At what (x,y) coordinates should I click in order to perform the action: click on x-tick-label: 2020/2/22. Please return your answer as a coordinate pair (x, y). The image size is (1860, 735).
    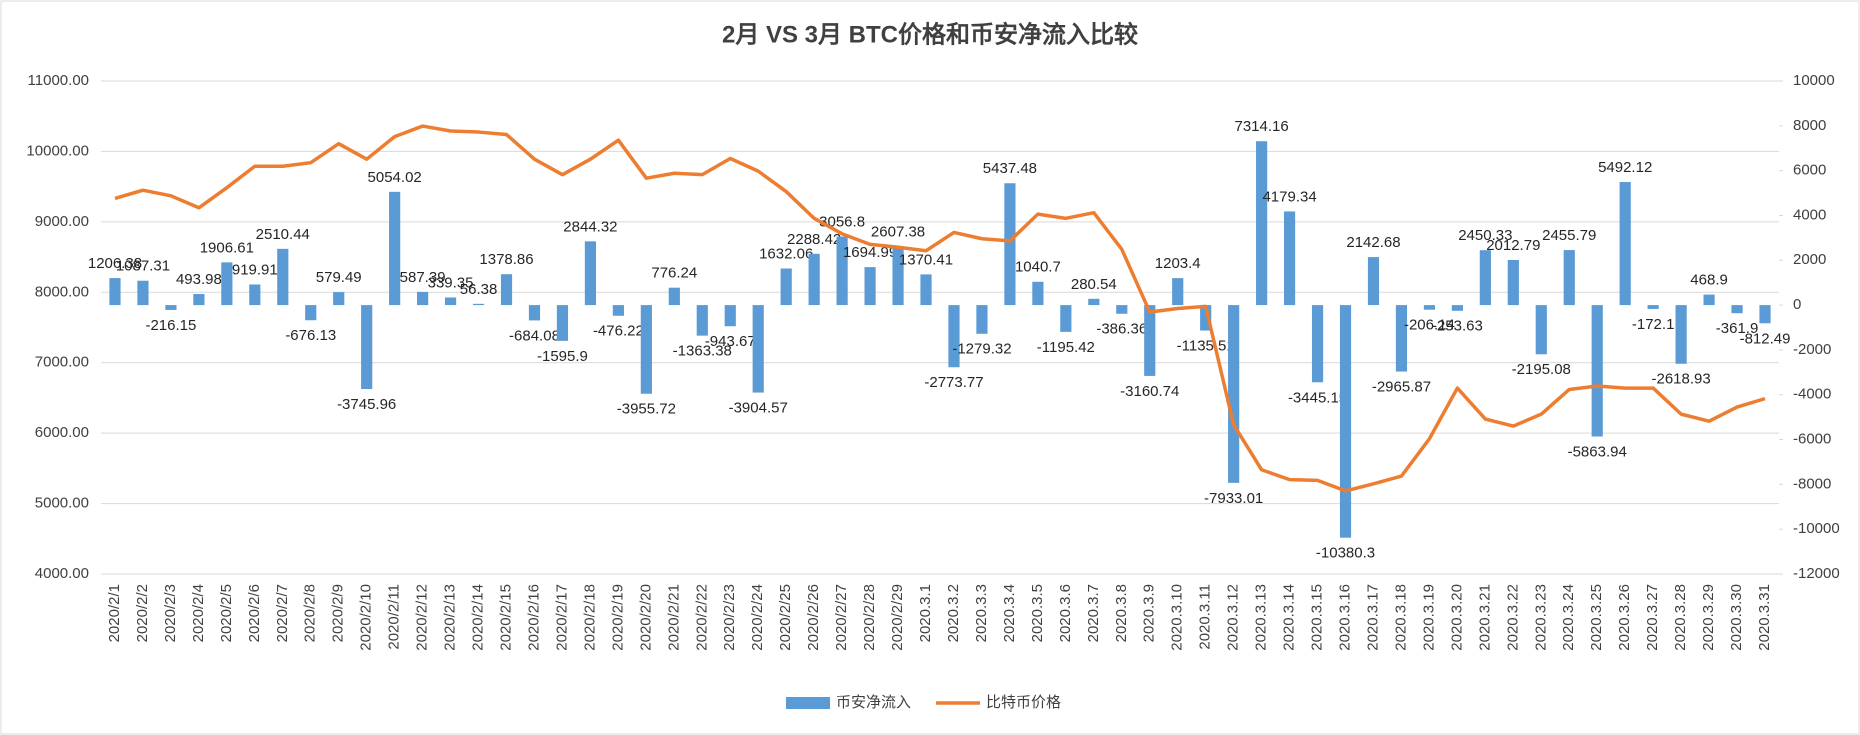
    Looking at the image, I should click on (701, 617).